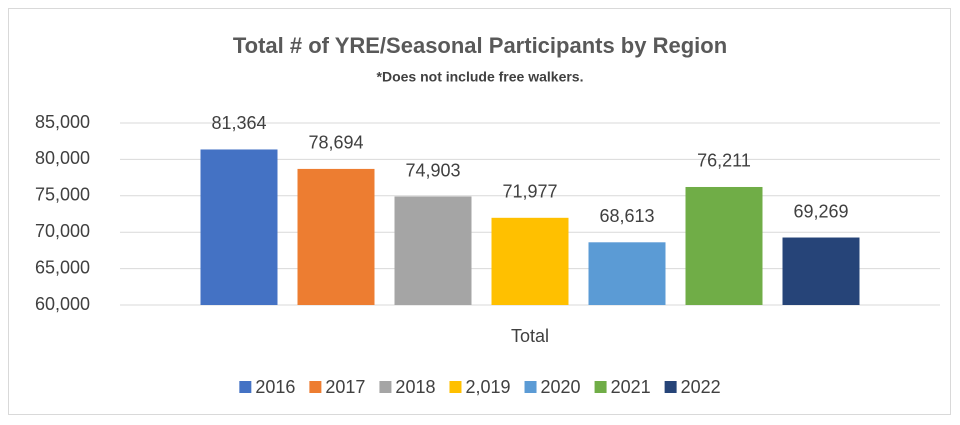 The width and height of the screenshot is (960, 425). What do you see at coordinates (62, 195) in the screenshot?
I see `y-tick-label: 75,000` at bounding box center [62, 195].